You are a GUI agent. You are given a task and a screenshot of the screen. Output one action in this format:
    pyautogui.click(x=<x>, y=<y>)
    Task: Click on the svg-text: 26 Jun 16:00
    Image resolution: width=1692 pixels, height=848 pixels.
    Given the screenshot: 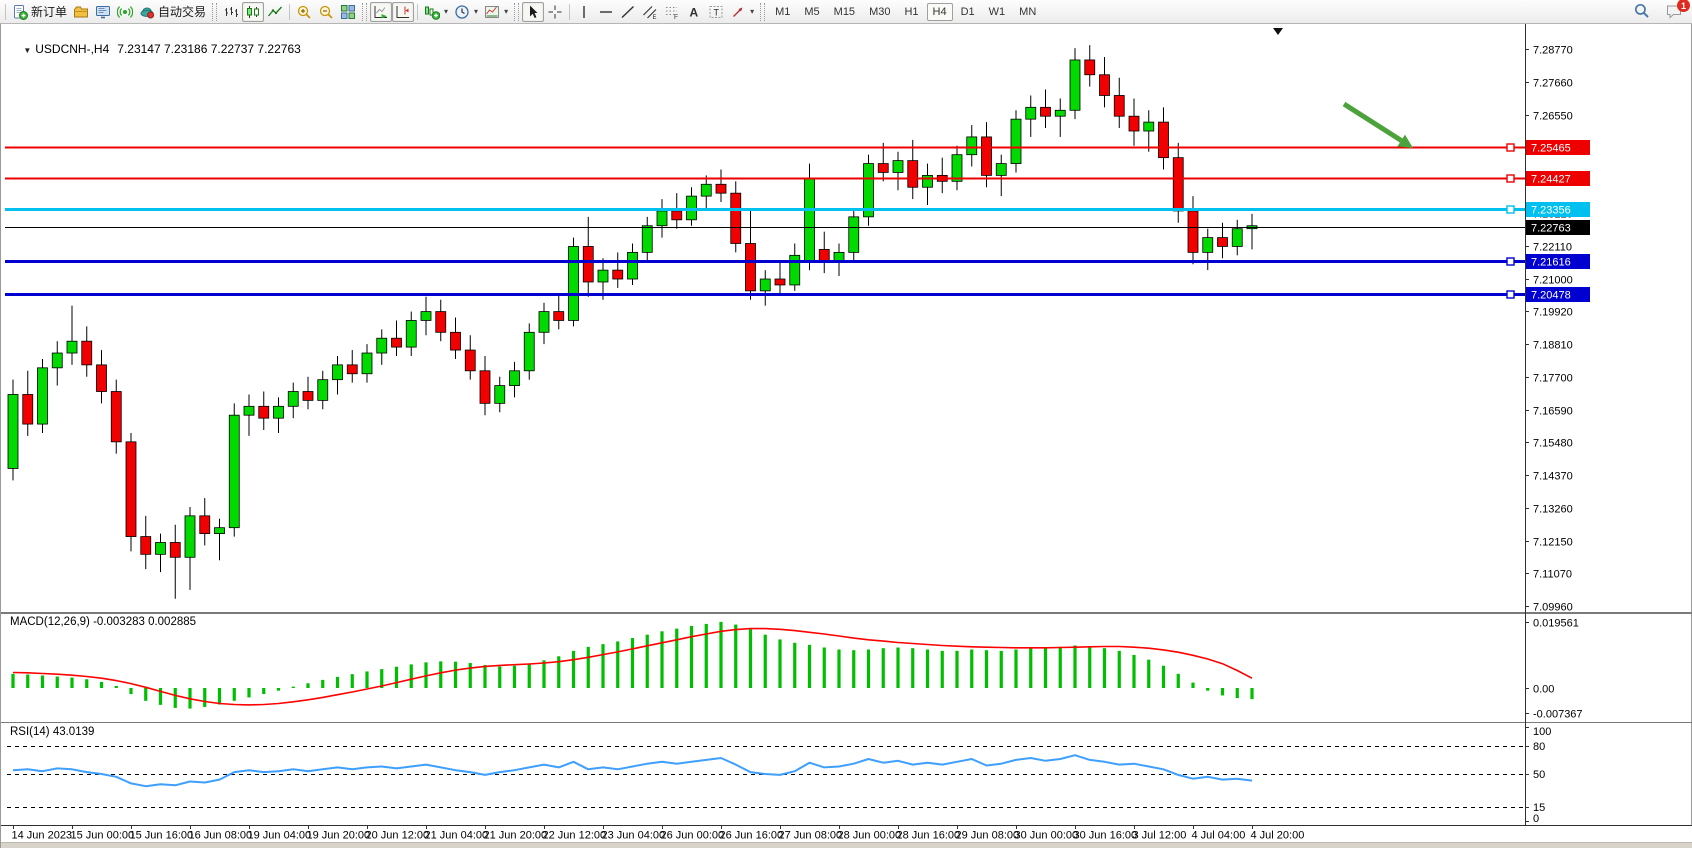 What is the action you would take?
    pyautogui.click(x=752, y=836)
    